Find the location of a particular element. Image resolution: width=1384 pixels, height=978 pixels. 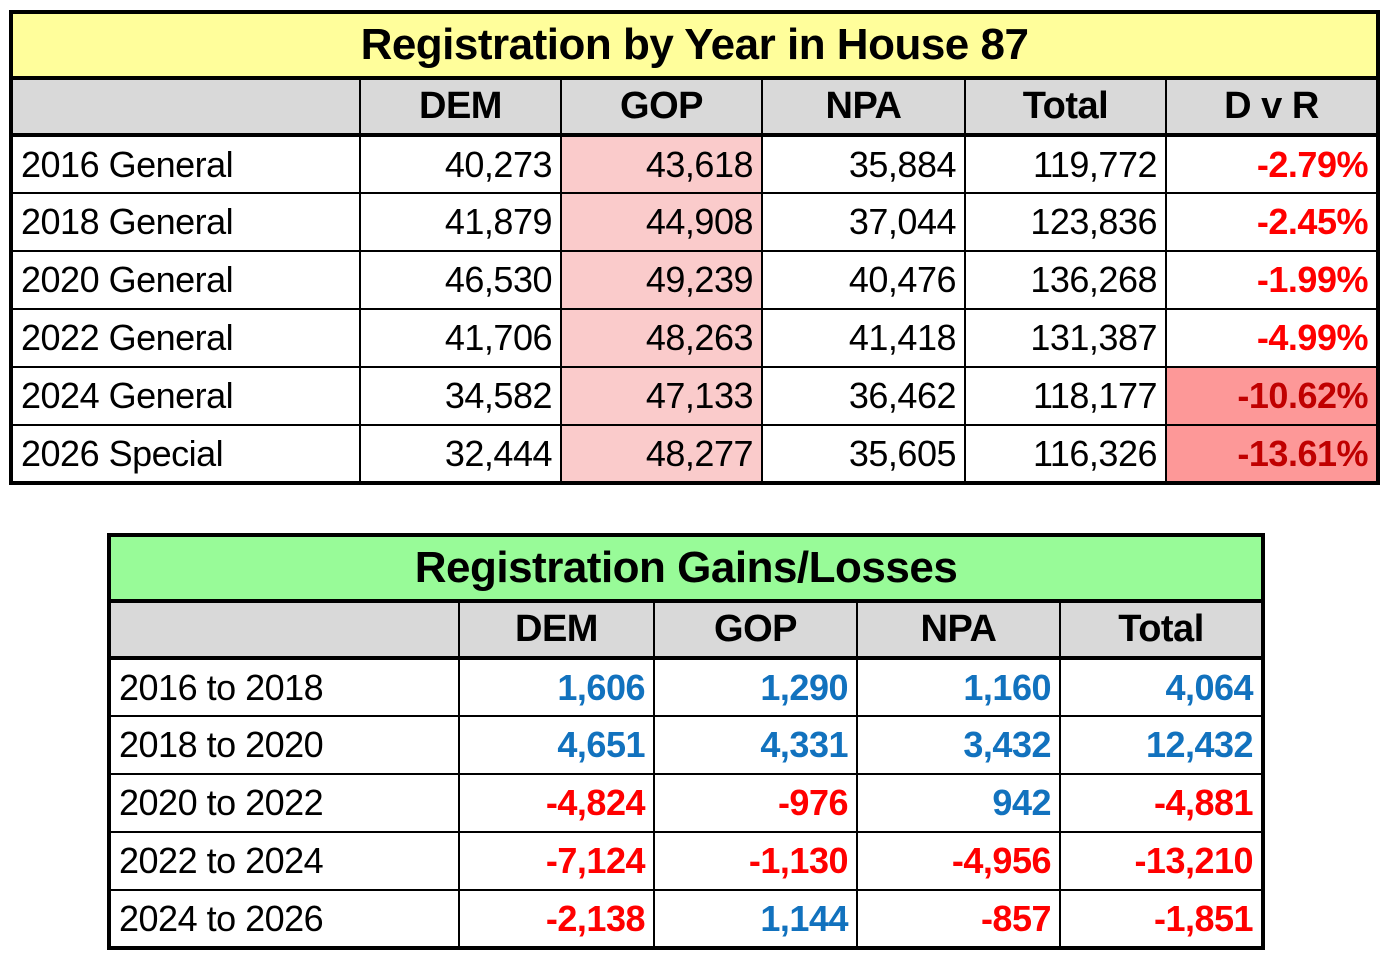

cell-npa: 40,476 is located at coordinates (863, 280).